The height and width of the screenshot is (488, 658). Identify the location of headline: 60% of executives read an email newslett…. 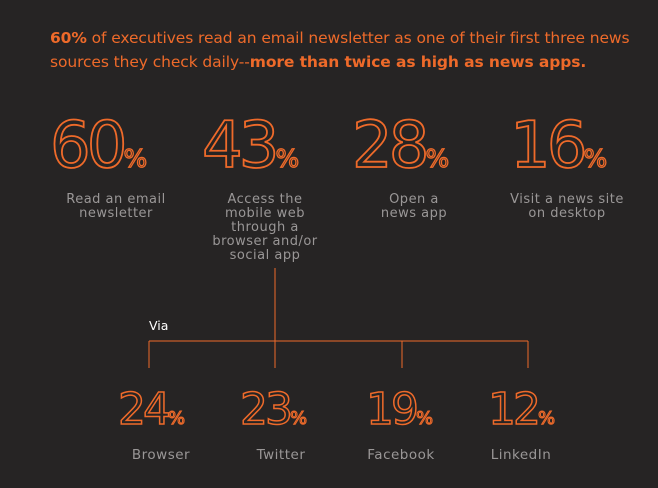
(345, 50).